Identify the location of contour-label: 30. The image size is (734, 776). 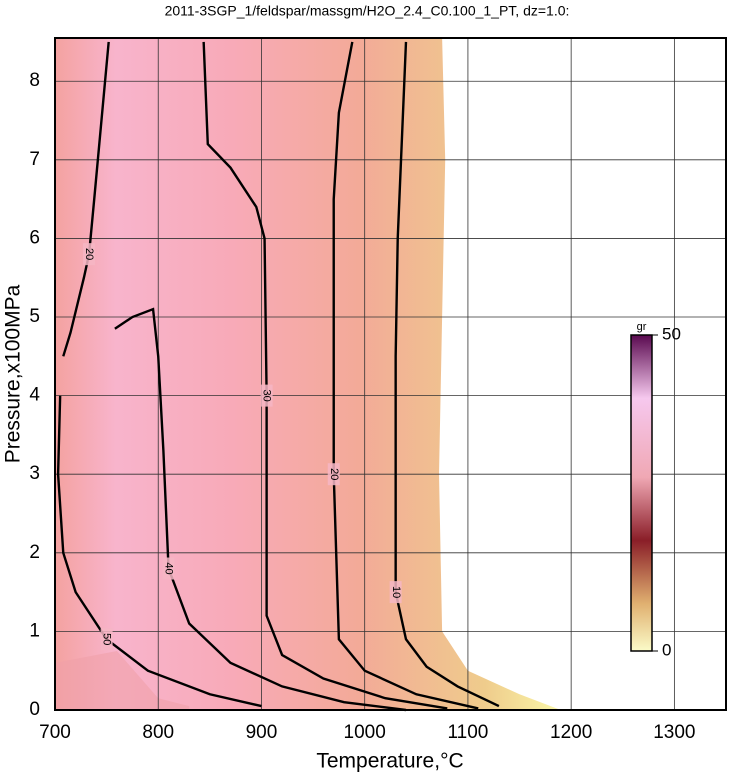
(267, 395).